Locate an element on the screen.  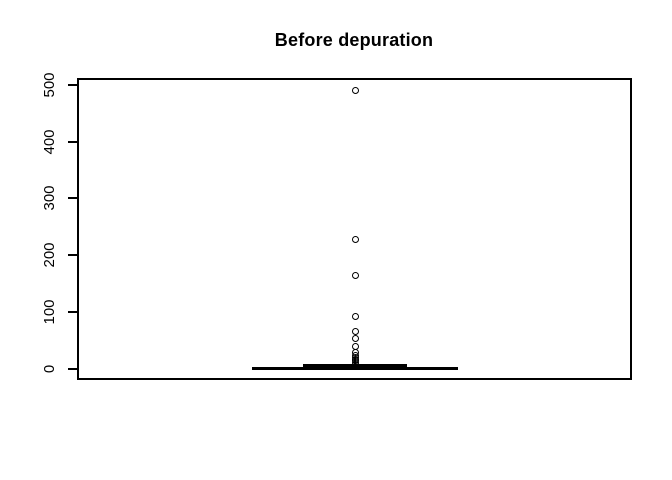
y-axis-tick-label: 400 is located at coordinates (49, 142).